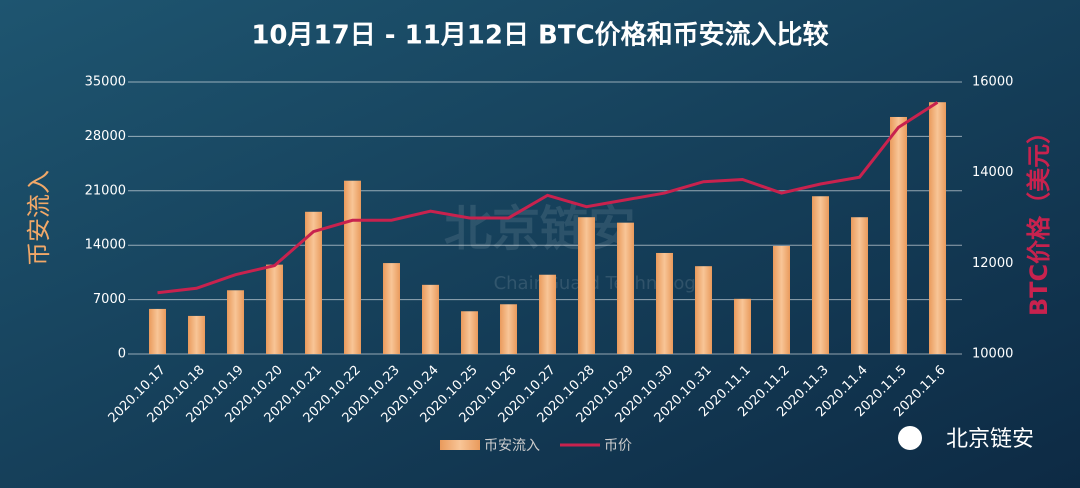 The height and width of the screenshot is (488, 1080). Describe the element at coordinates (460, 445) in the screenshot. I see `legend-swatch` at that location.